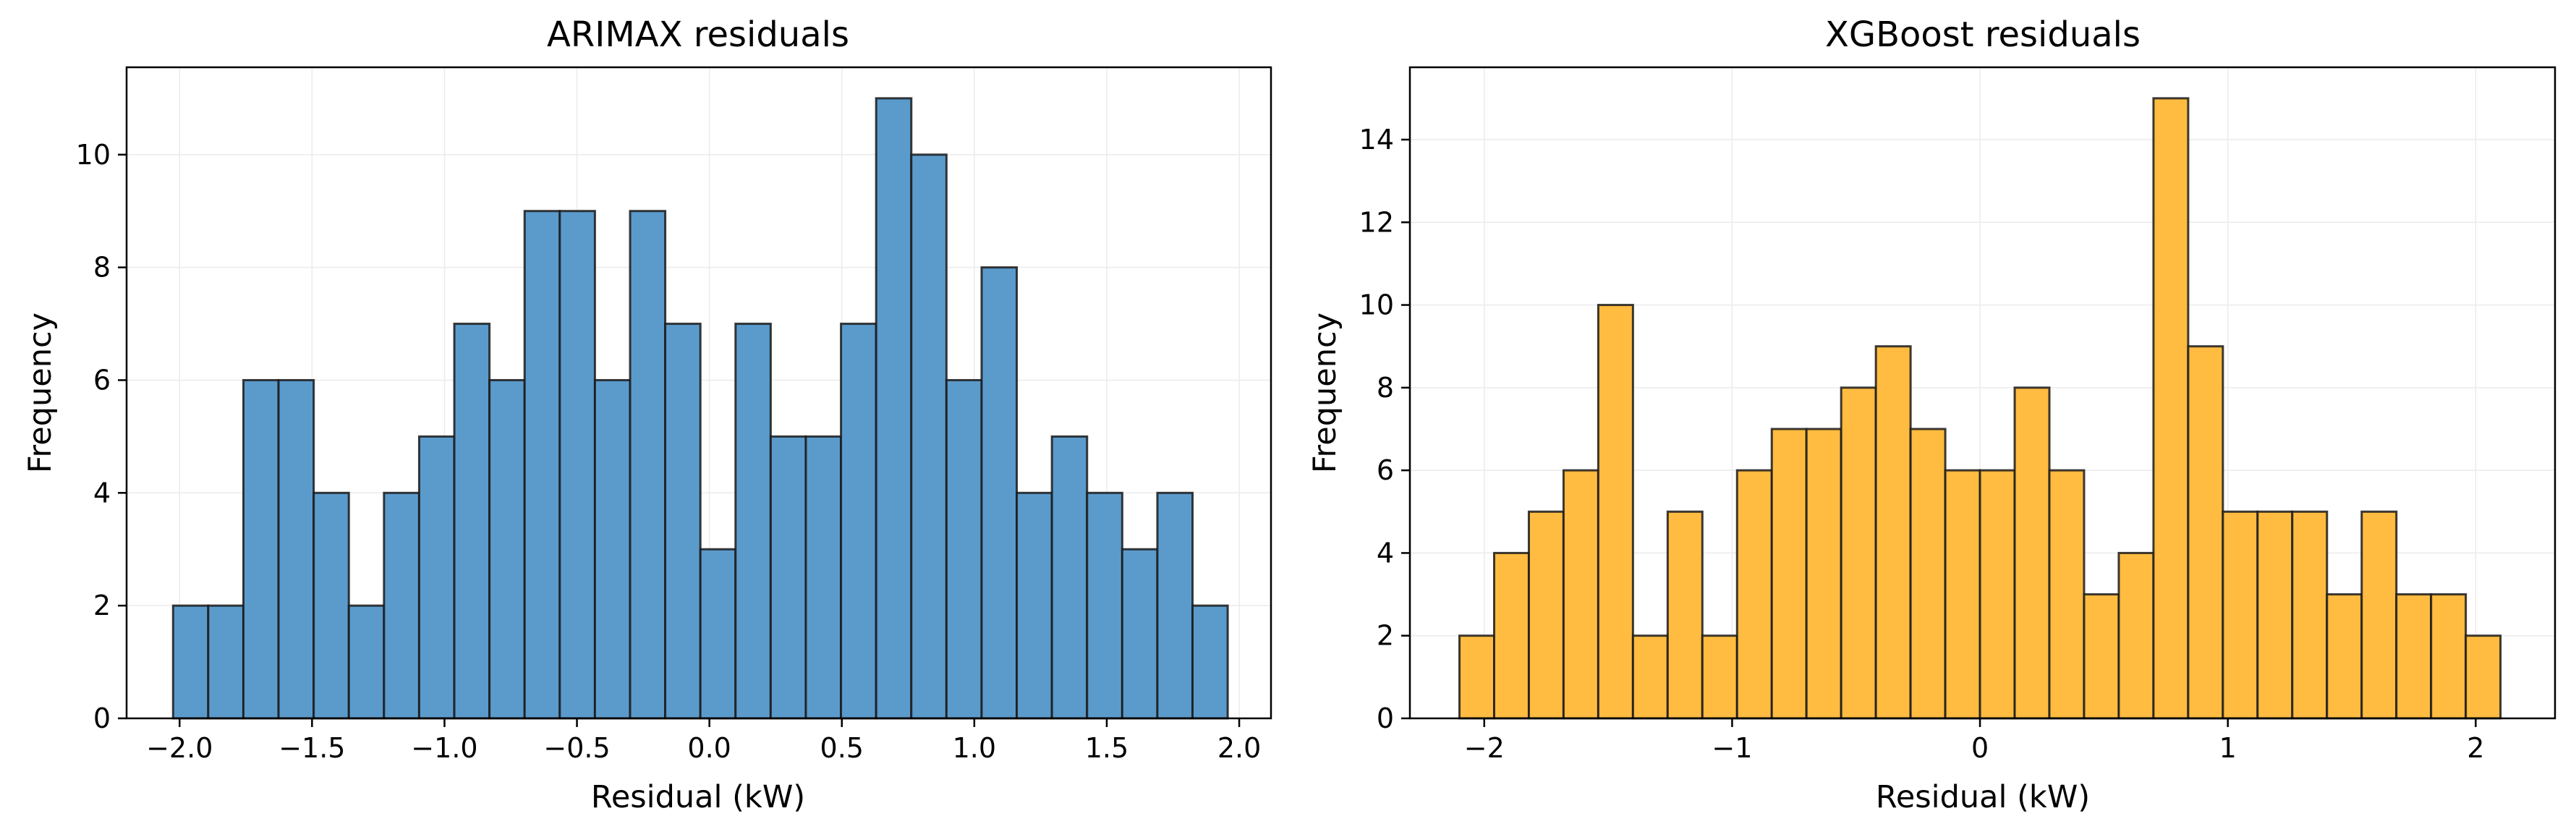 The image size is (2576, 837). What do you see at coordinates (1484, 748) in the screenshot?
I see `xgboost-x-tick-label: −2` at bounding box center [1484, 748].